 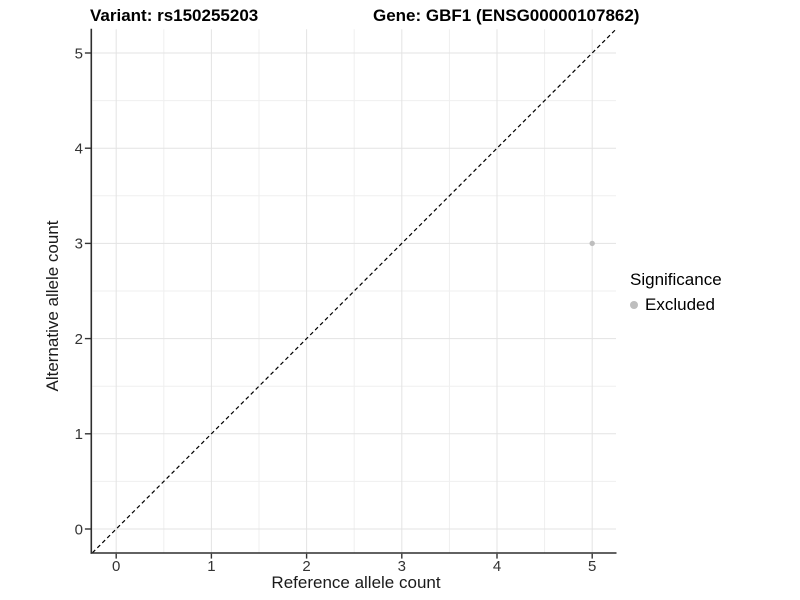 What do you see at coordinates (79, 53) in the screenshot?
I see `y-tick-label: 5` at bounding box center [79, 53].